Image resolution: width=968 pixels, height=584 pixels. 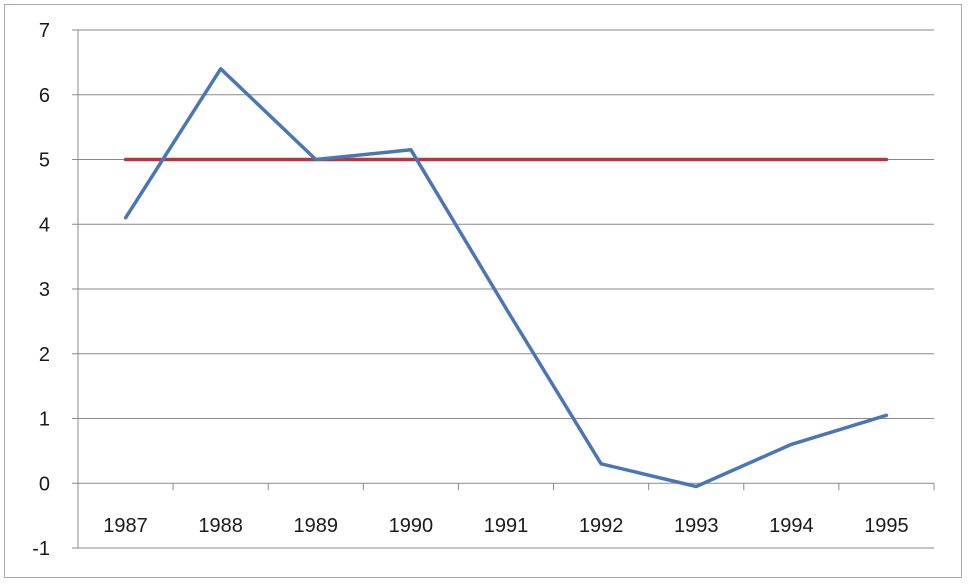 I want to click on x-tick-labels: 1987 1988 1989 1990 1991 1992 1993 1994 1995, so click(x=505, y=526).